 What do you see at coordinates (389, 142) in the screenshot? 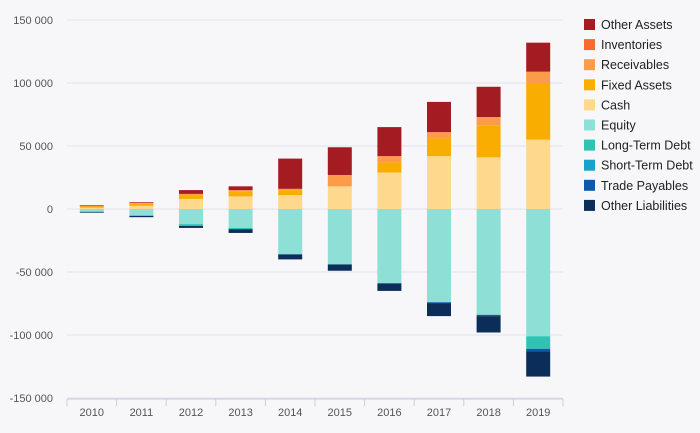
I see `bar-other-assets-2016` at bounding box center [389, 142].